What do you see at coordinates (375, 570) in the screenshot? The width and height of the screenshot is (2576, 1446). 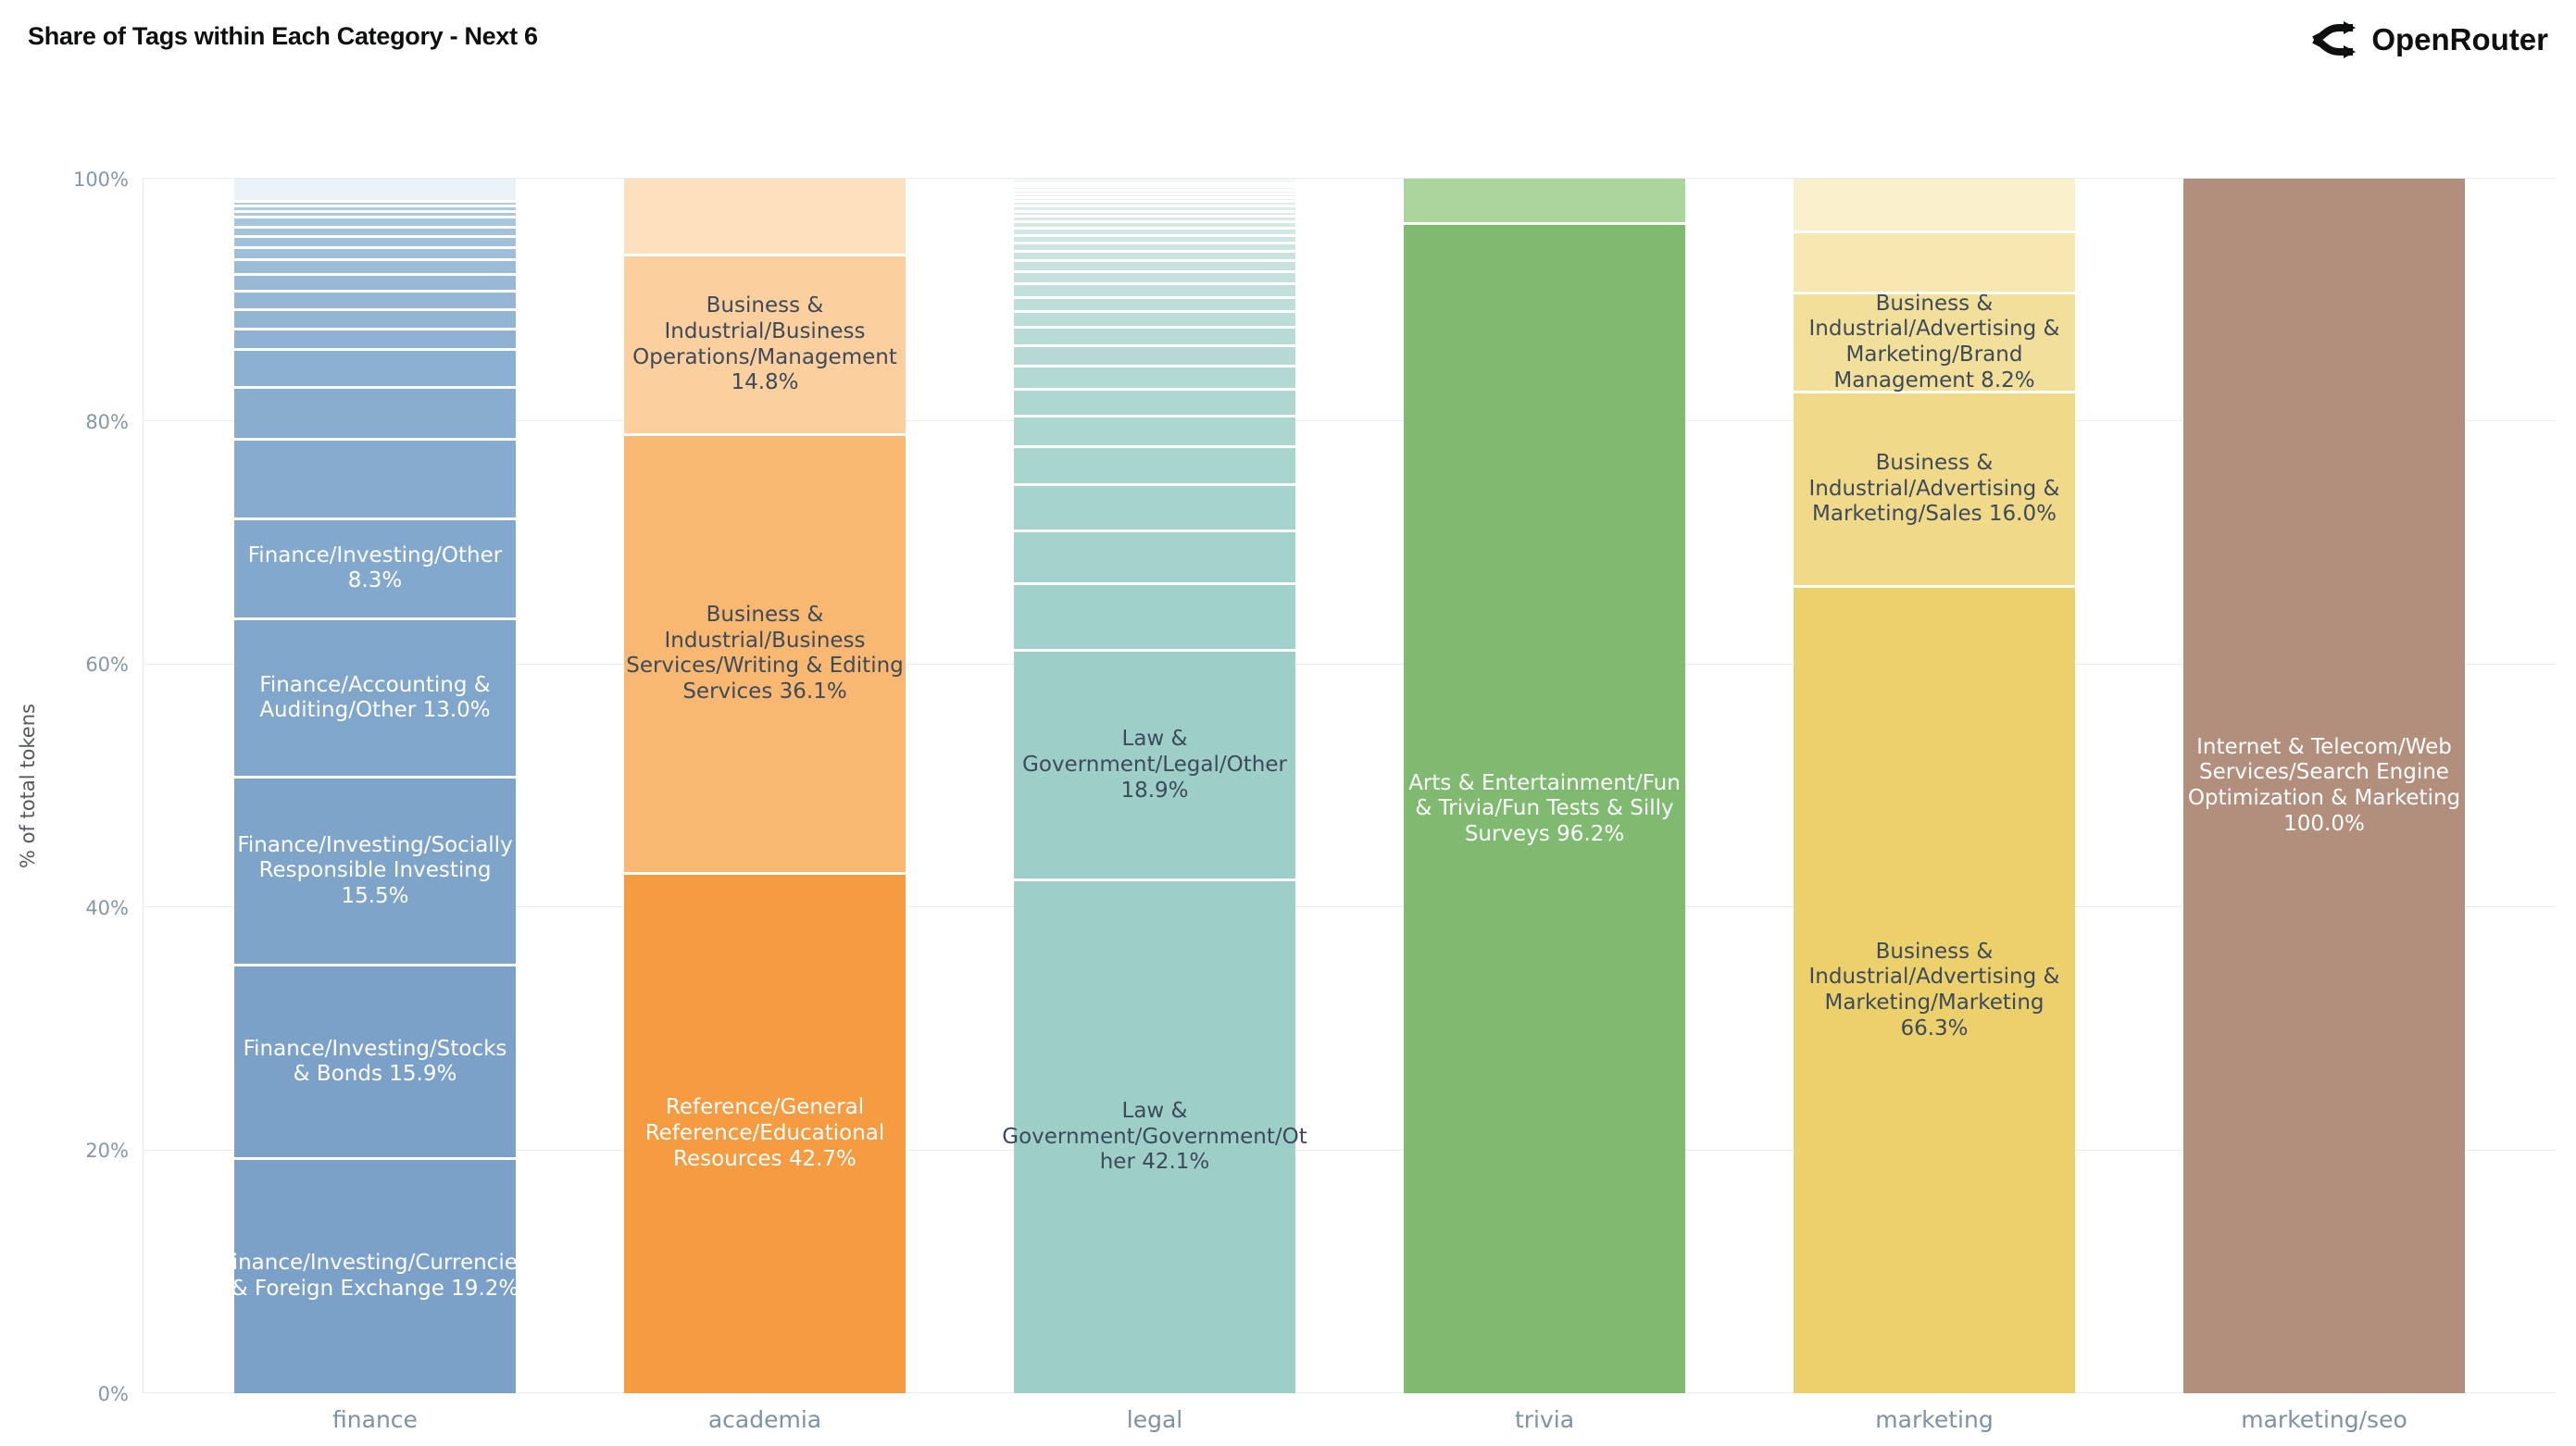 I see `bar-segment: Finance/Investing/Other 8.3%` at bounding box center [375, 570].